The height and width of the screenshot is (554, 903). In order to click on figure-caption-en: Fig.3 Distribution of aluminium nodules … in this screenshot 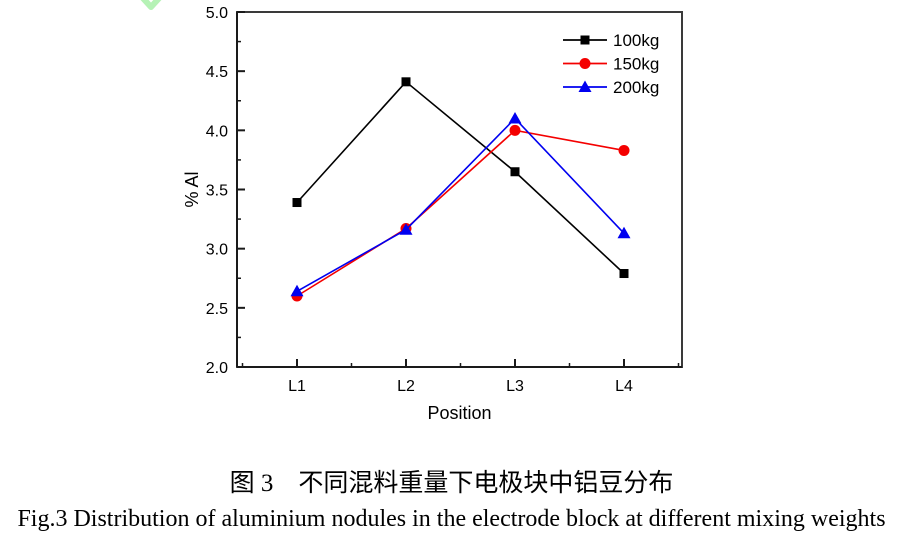, I will do `click(451, 519)`.